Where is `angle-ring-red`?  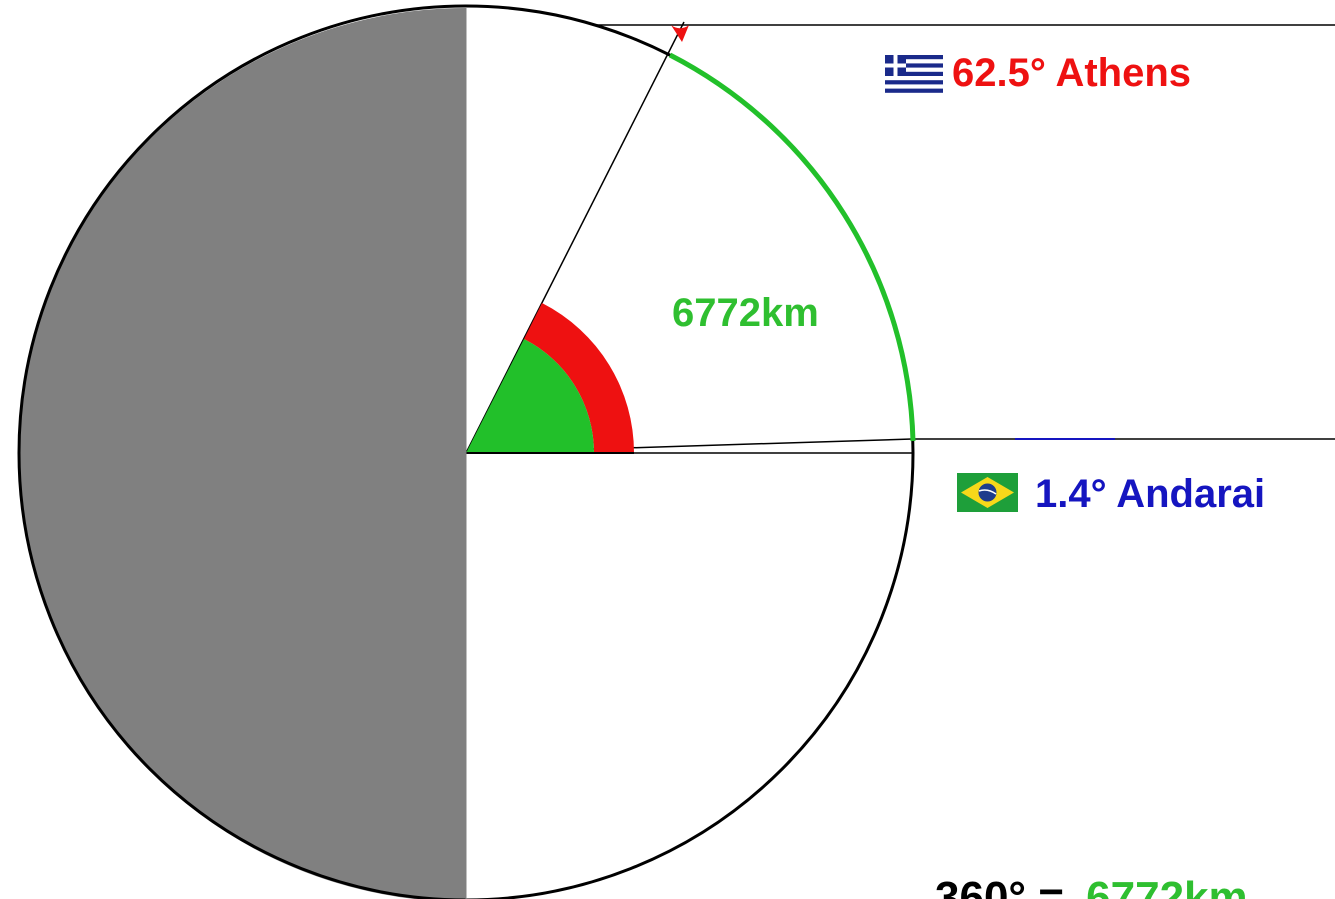 angle-ring-red is located at coordinates (579, 378).